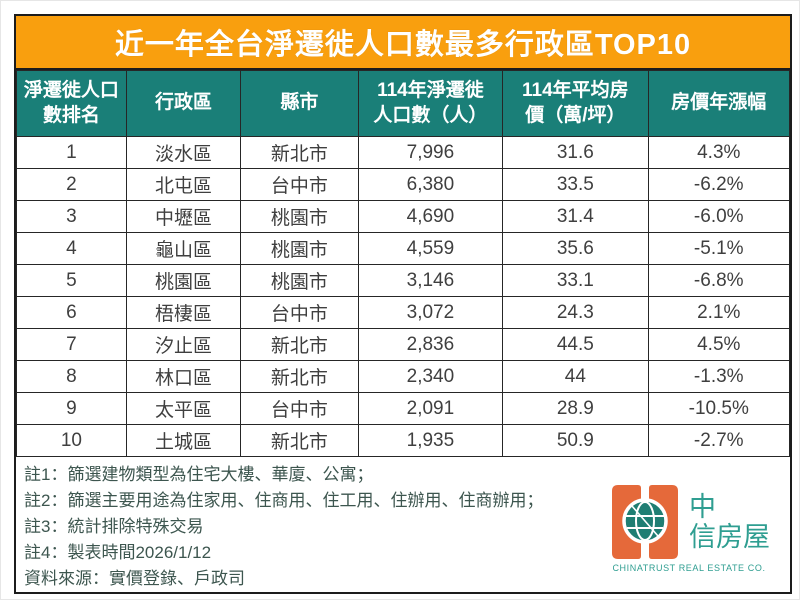 The width and height of the screenshot is (800, 600). I want to click on price-cell: 50.9, so click(575, 440).